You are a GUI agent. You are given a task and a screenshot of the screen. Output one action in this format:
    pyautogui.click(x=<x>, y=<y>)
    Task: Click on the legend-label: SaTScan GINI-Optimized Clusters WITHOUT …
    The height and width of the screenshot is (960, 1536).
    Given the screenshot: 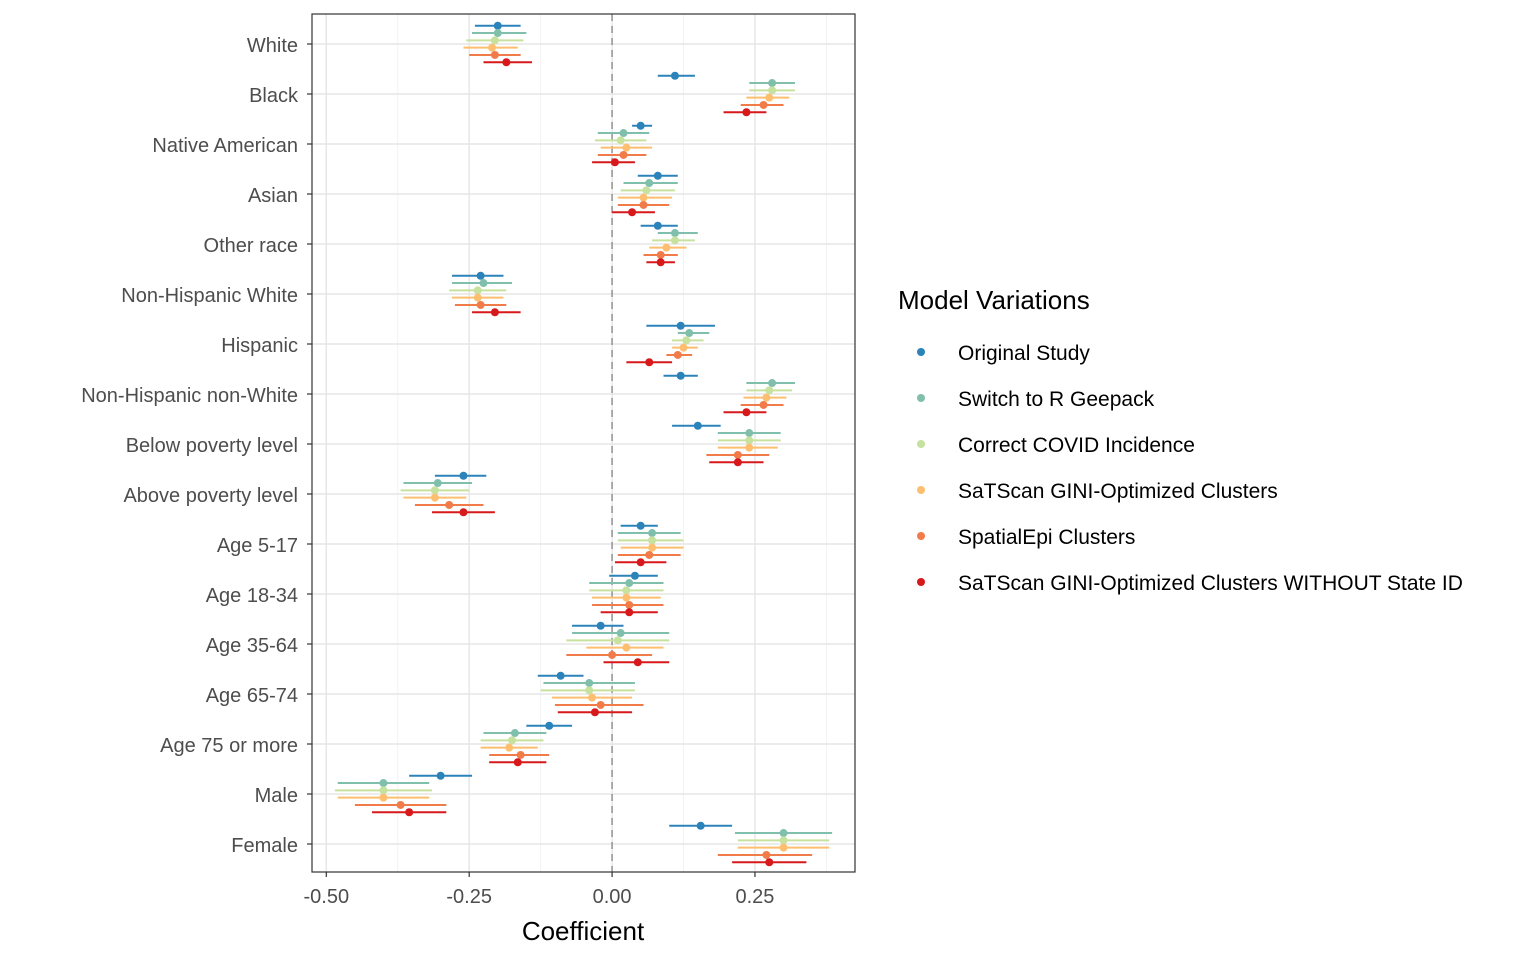 What is the action you would take?
    pyautogui.click(x=1210, y=583)
    